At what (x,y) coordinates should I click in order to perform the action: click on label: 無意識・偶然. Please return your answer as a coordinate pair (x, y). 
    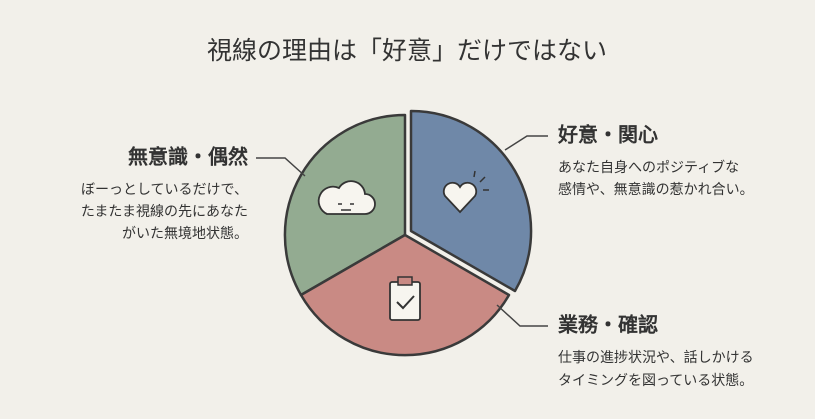
    Looking at the image, I should click on (188, 157).